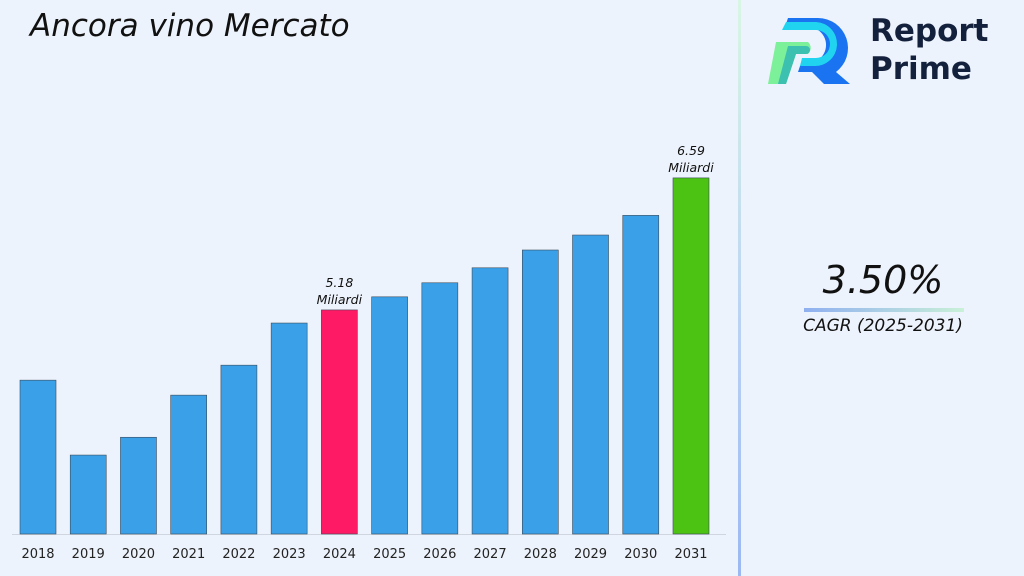  I want to click on bar-2024, so click(339, 422).